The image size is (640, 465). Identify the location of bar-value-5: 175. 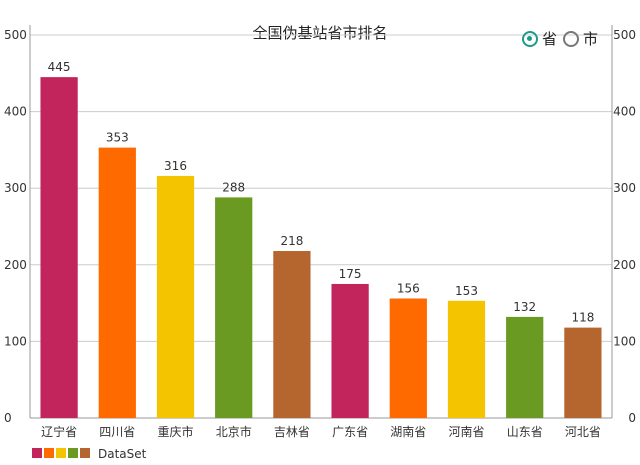
(350, 274).